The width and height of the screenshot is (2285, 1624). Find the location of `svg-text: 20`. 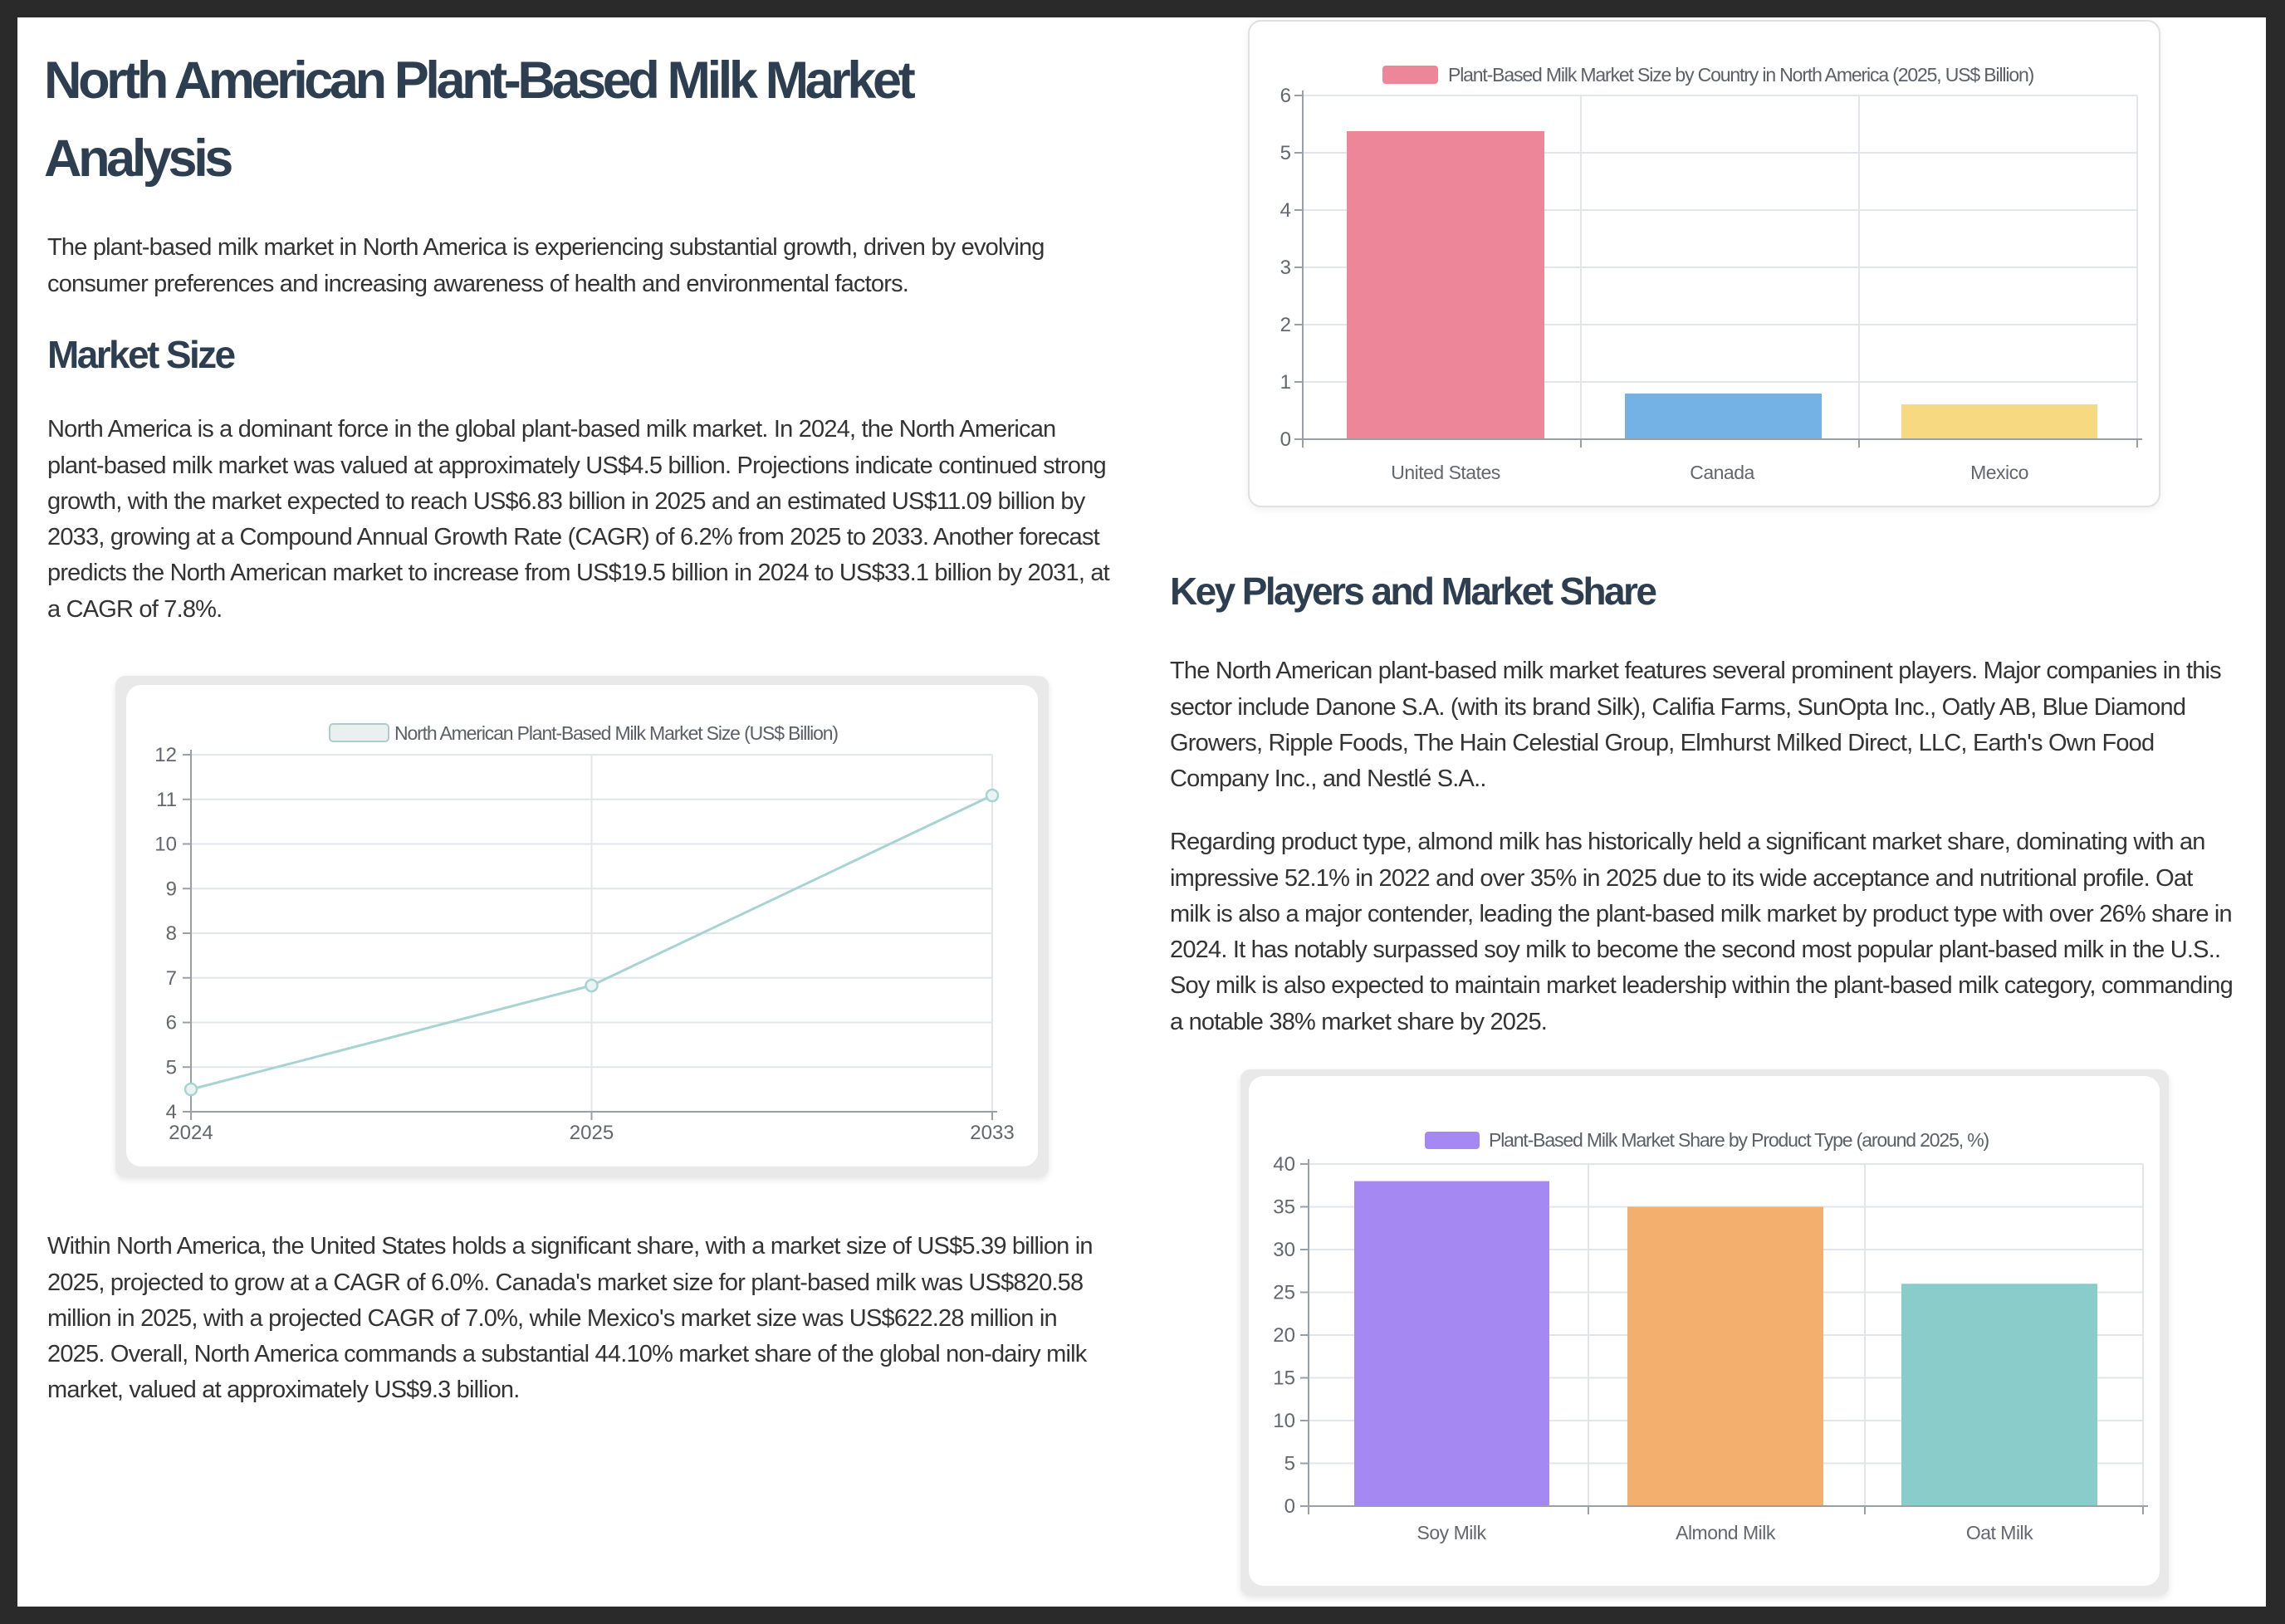

svg-text: 20 is located at coordinates (1284, 1335).